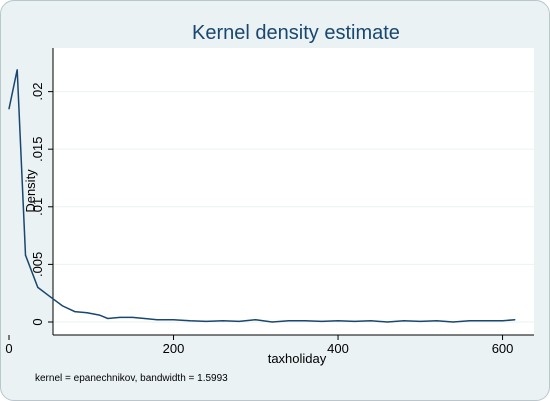 This screenshot has width=550, height=401. I want to click on y-tick-label: .005, so click(37, 264).